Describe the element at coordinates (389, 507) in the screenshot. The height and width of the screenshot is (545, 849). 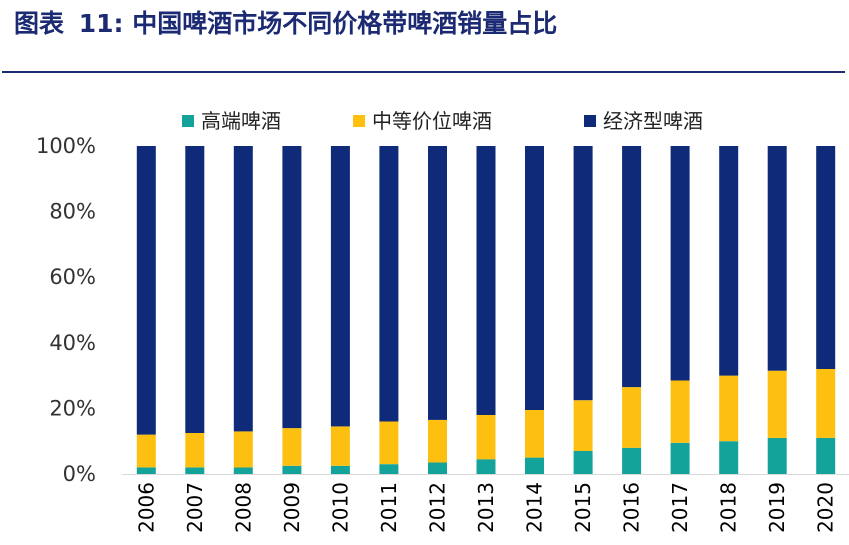
I see `x-tick-label: 2011` at that location.